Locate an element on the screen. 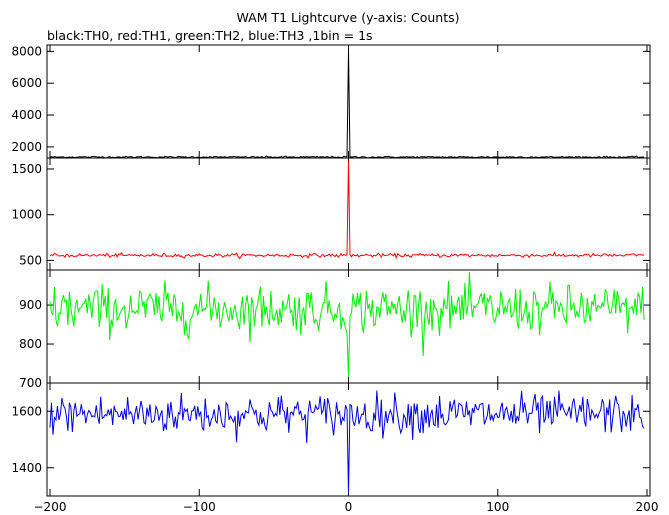 Image resolution: width=669 pixels, height=515 pixels. x-tick-label: 0 is located at coordinates (349, 507).